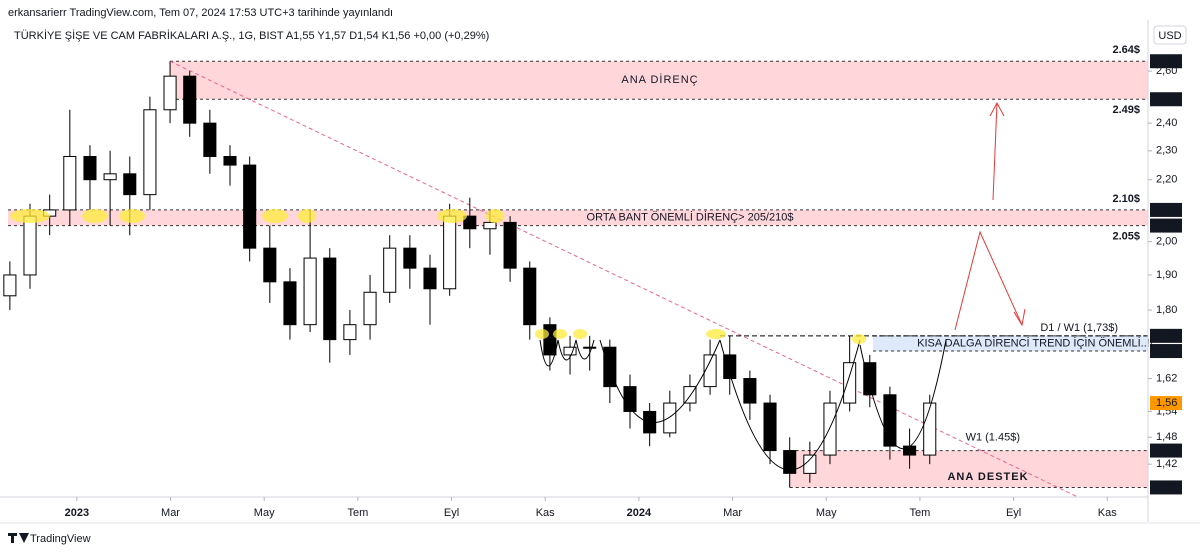  What do you see at coordinates (1166, 378) in the screenshot?
I see `y-tick-label: 1,62` at bounding box center [1166, 378].